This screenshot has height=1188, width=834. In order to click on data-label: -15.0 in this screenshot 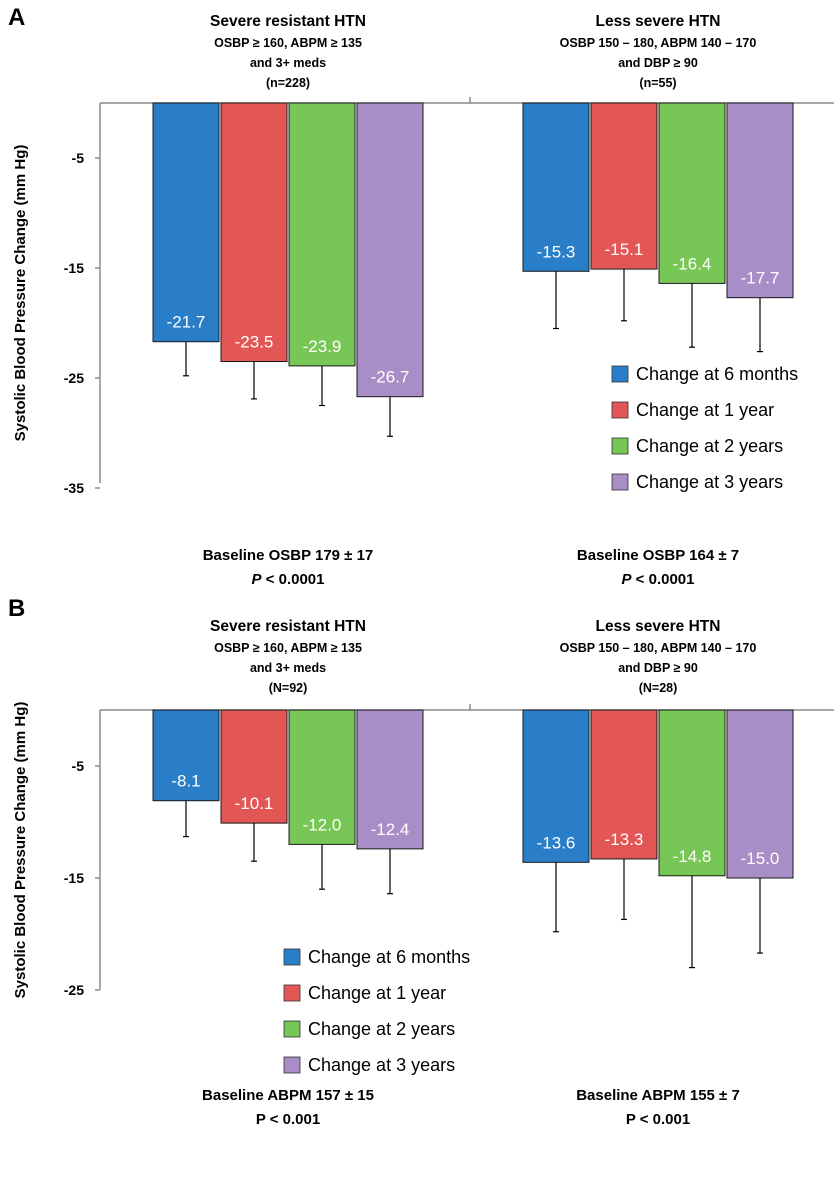, I will do `click(760, 858)`.